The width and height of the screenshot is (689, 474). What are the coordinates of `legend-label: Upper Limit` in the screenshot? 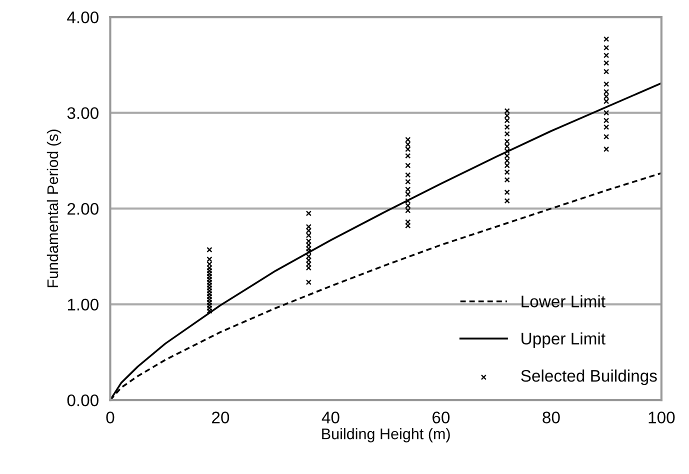 It's located at (564, 340).